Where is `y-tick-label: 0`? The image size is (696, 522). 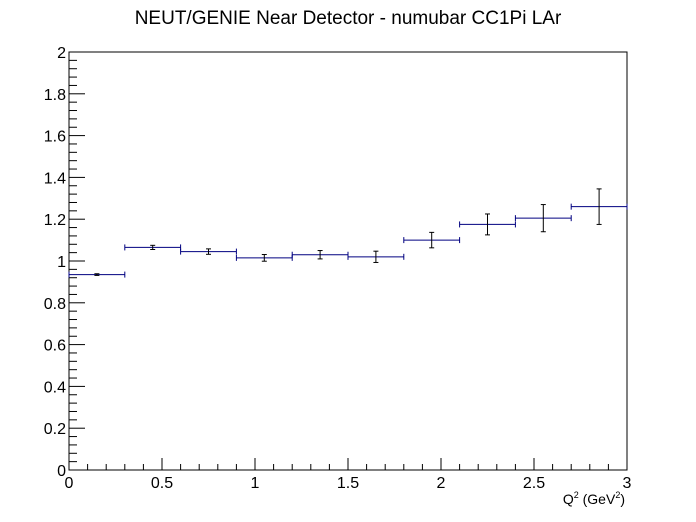 y-tick-label: 0 is located at coordinates (61, 471).